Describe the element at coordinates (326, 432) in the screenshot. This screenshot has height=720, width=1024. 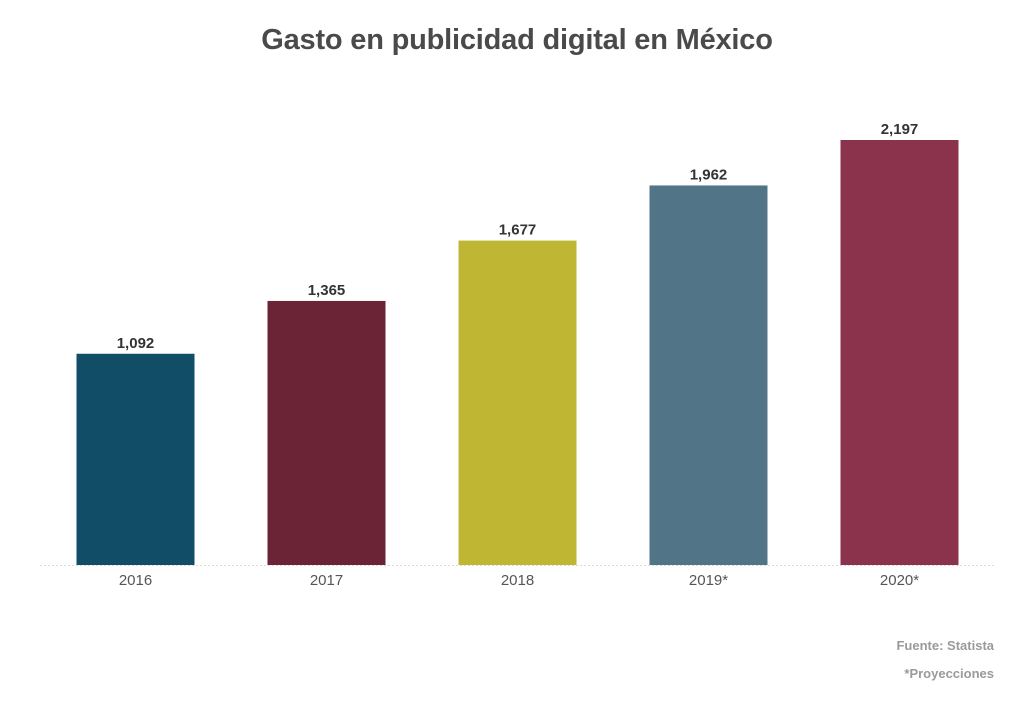
I see `bar-2017` at that location.